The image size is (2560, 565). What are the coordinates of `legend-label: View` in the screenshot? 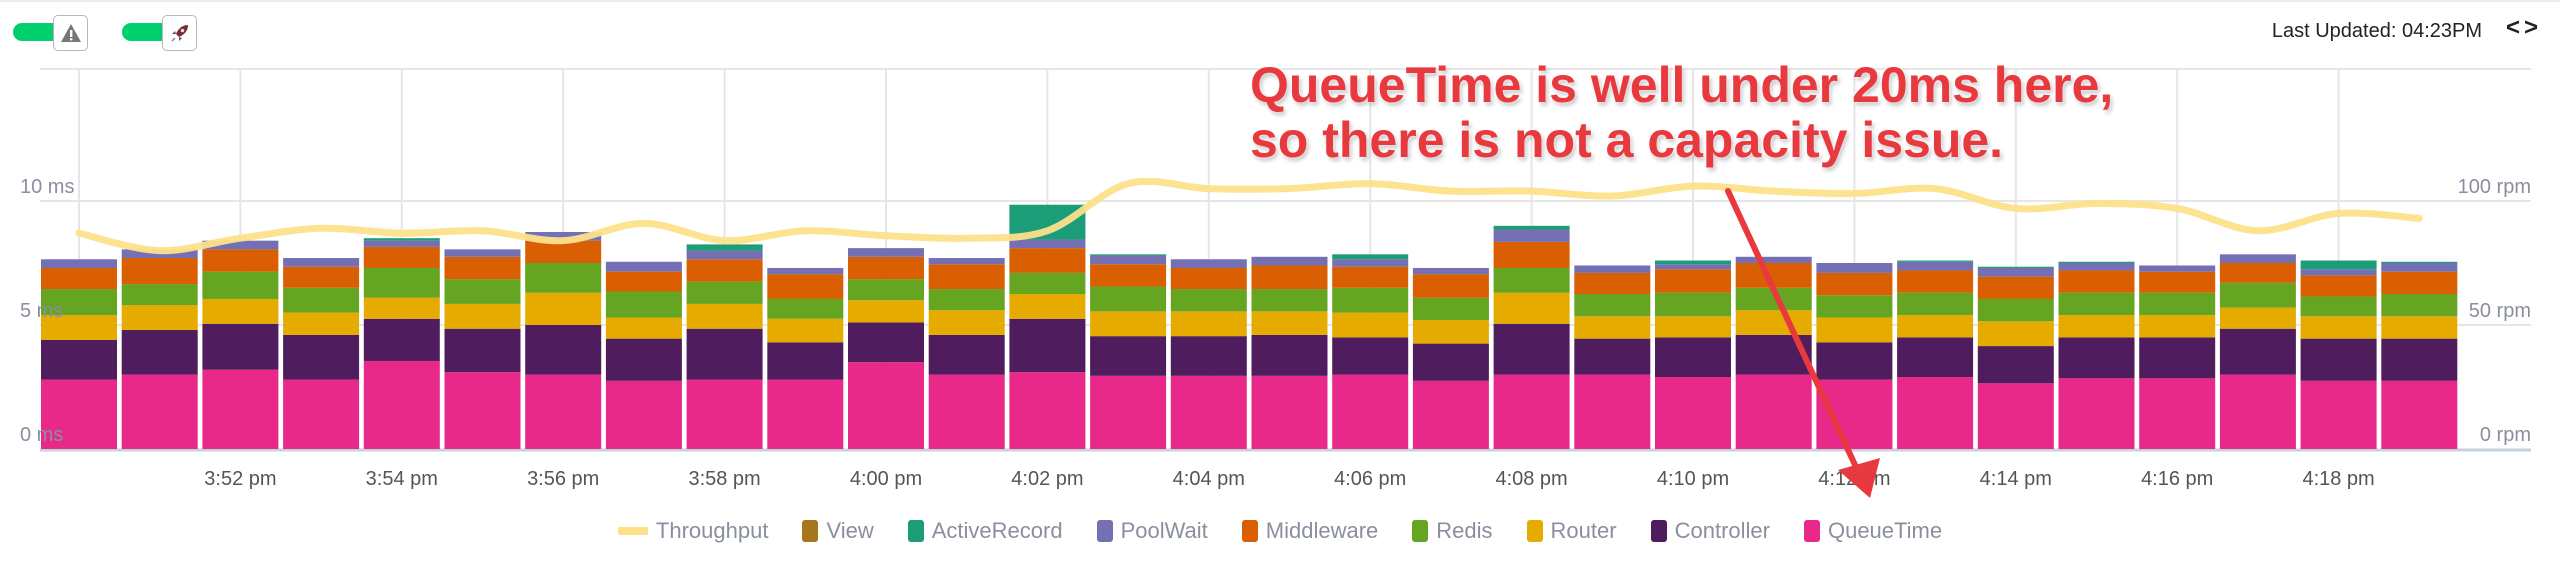 It's located at (850, 530).